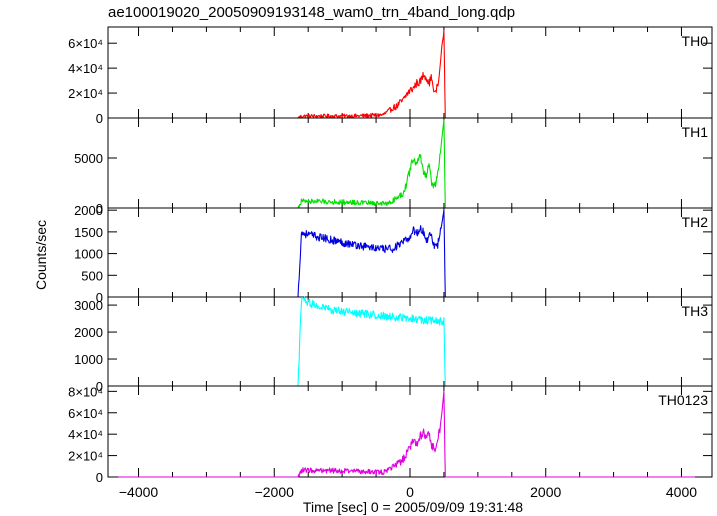 The image size is (717, 516). I want to click on series-line-th2, so click(407, 253).